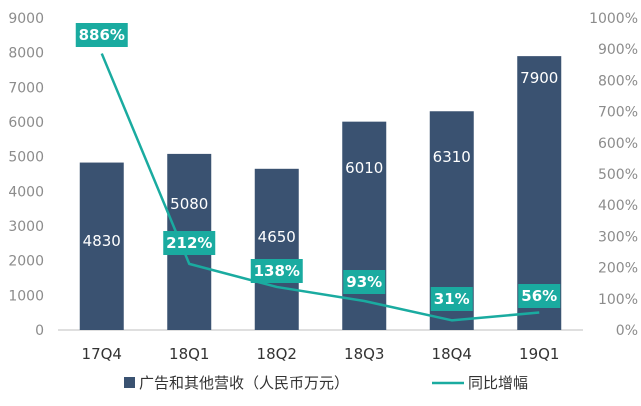 The height and width of the screenshot is (406, 641). What do you see at coordinates (452, 354) in the screenshot?
I see `x-category-label: 18Q4` at bounding box center [452, 354].